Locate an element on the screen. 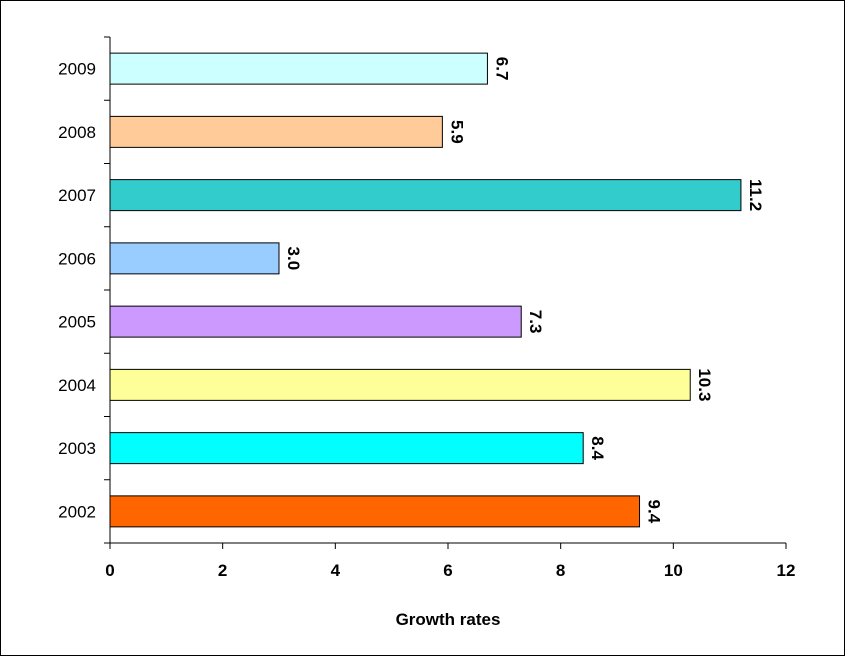  category-label: 2006 is located at coordinates (77, 258).